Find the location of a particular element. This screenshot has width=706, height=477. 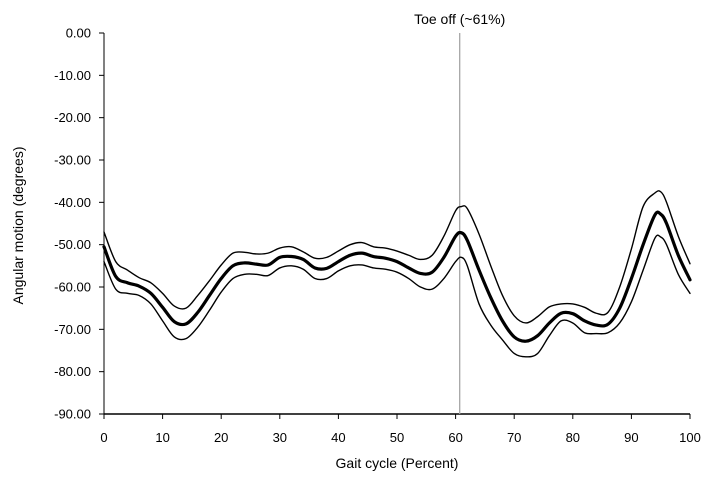

x-tick-label: 90 is located at coordinates (631, 437).